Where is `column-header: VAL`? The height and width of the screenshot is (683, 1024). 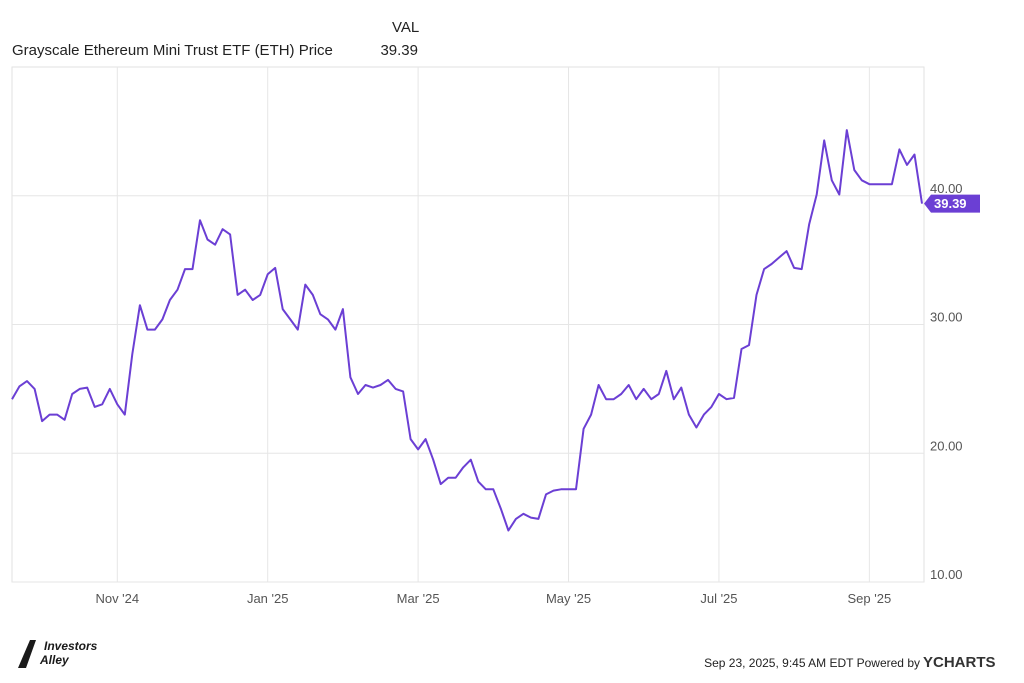
column-header: VAL is located at coordinates (405, 27).